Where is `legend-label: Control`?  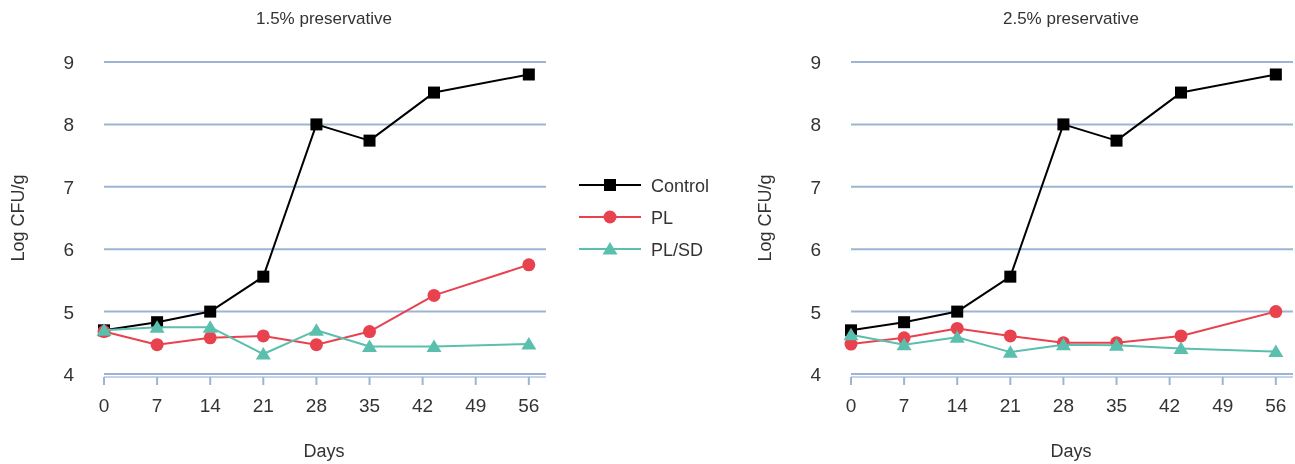
legend-label: Control is located at coordinates (680, 186).